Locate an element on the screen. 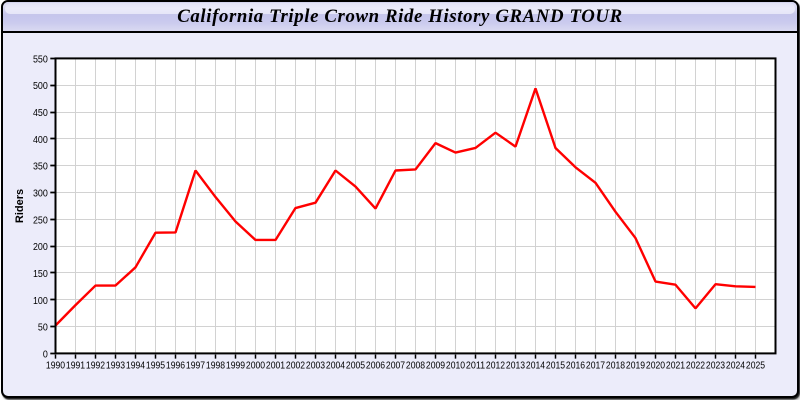 This screenshot has width=800, height=400. svg-text: 200 is located at coordinates (40, 247).